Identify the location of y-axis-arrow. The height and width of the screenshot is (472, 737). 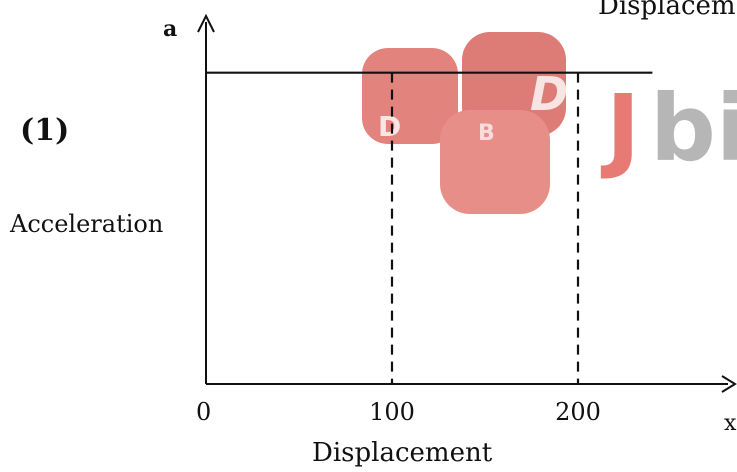
(206, 23).